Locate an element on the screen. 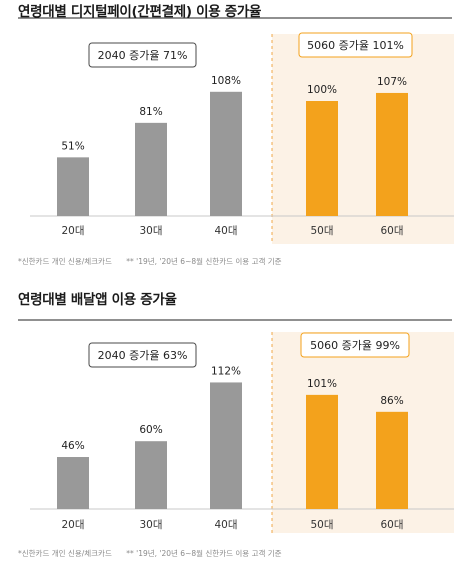 The height and width of the screenshot is (563, 470). data-label: 100% is located at coordinates (322, 90).